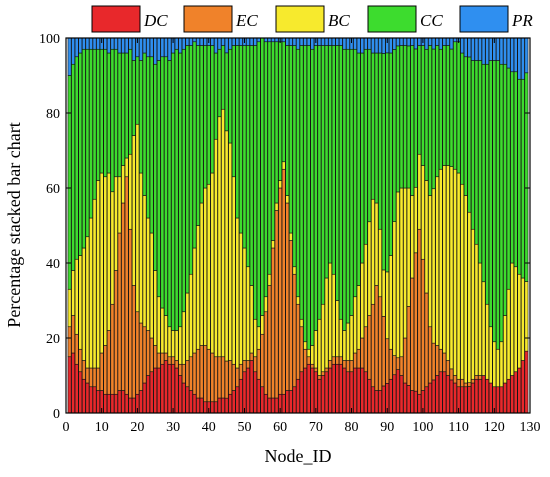  What do you see at coordinates (484, 19) in the screenshot?
I see `legend-swatch-pr` at bounding box center [484, 19].